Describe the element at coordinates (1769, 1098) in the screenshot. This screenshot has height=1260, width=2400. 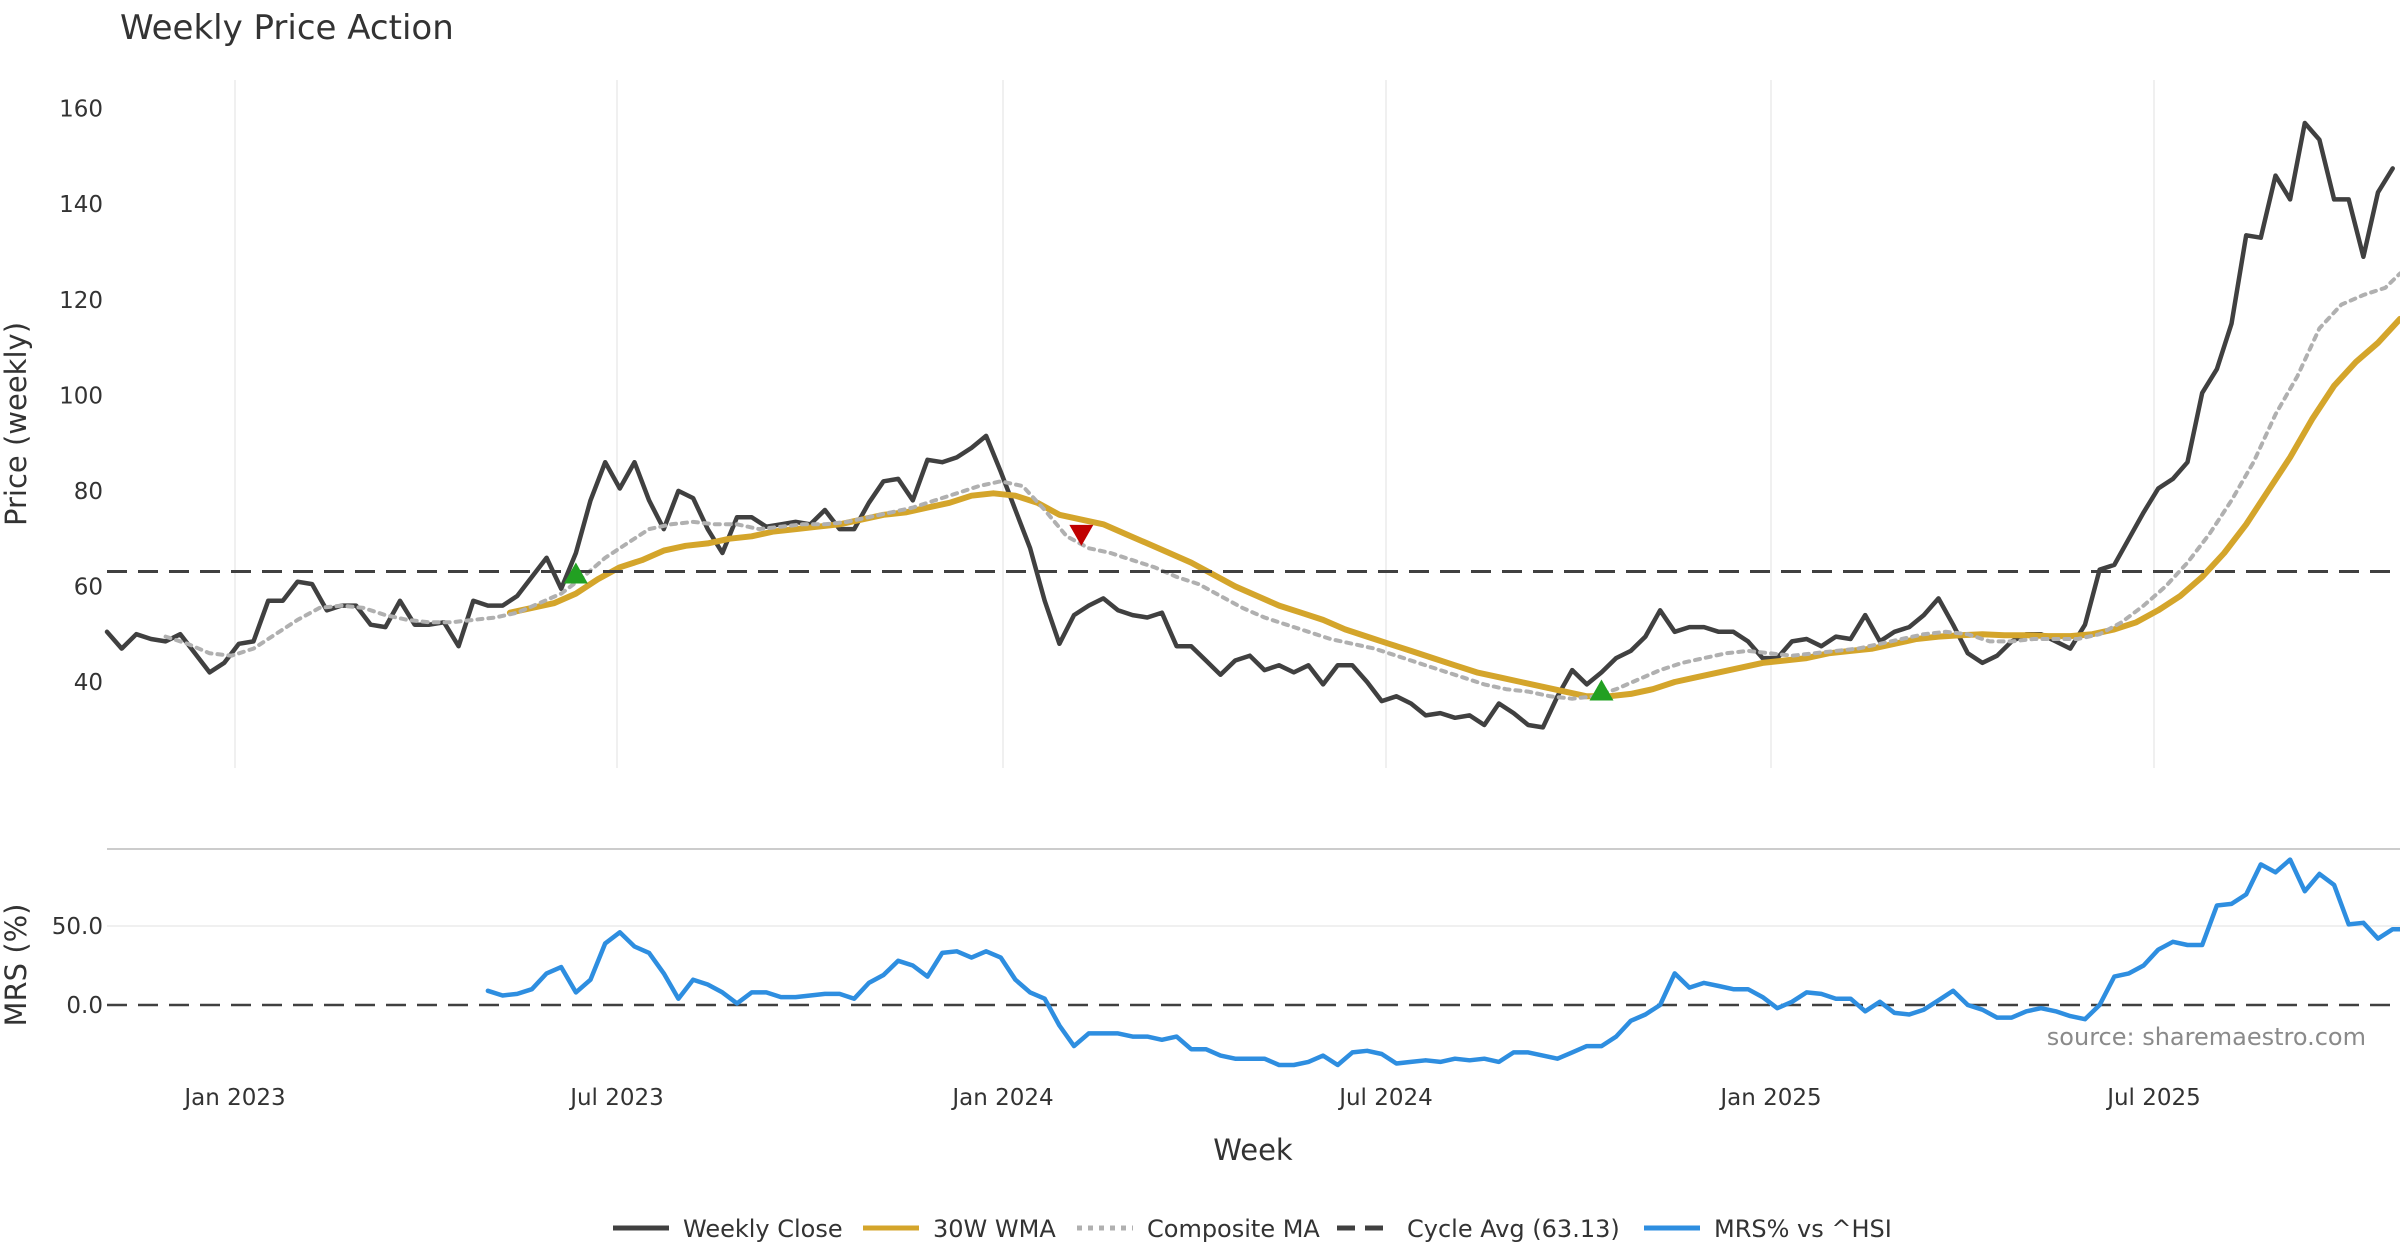
I see `x-tick-jan-2025: Jan 2025` at that location.